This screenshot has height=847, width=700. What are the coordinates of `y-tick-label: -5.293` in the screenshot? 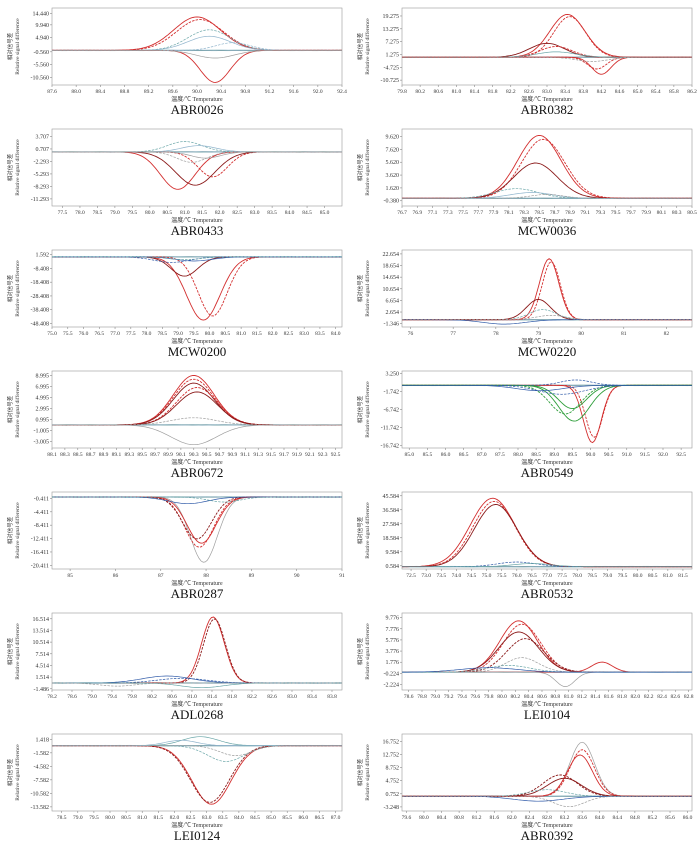 It's located at (42, 175).